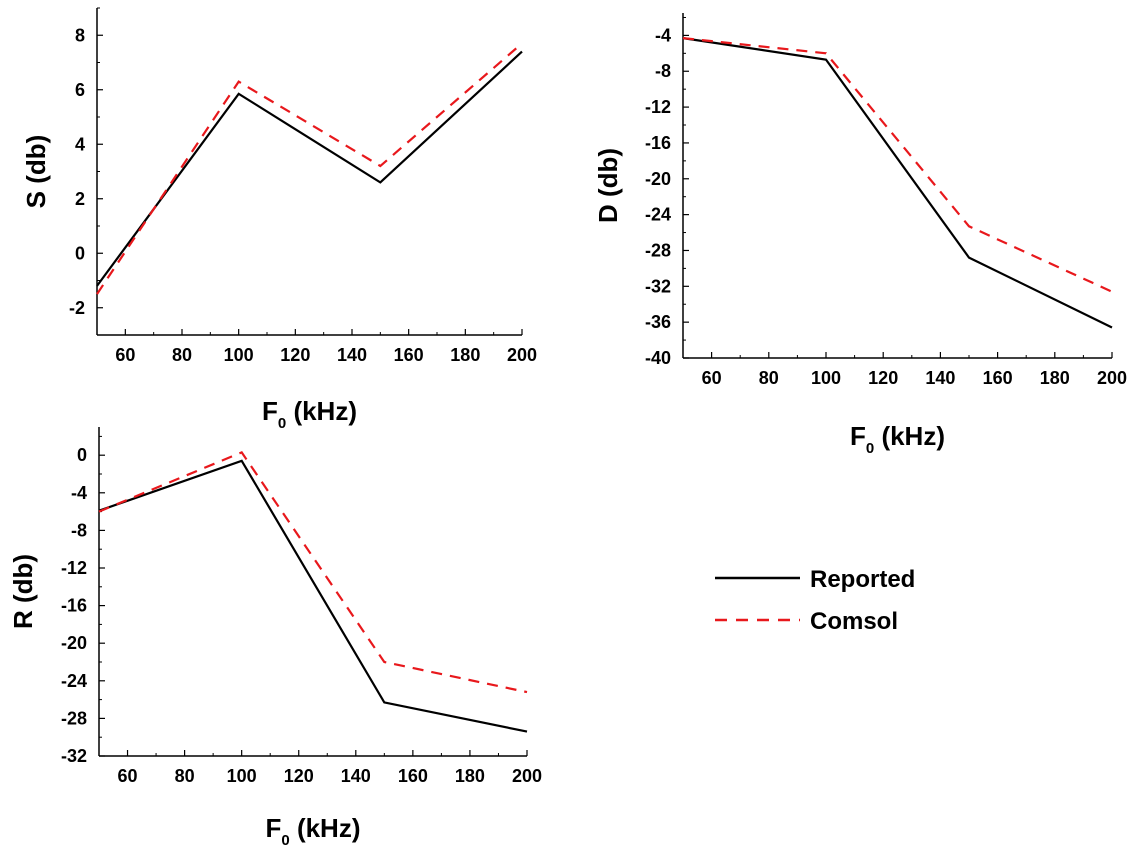  I want to click on s-x-tick-label: 120, so click(295, 355).